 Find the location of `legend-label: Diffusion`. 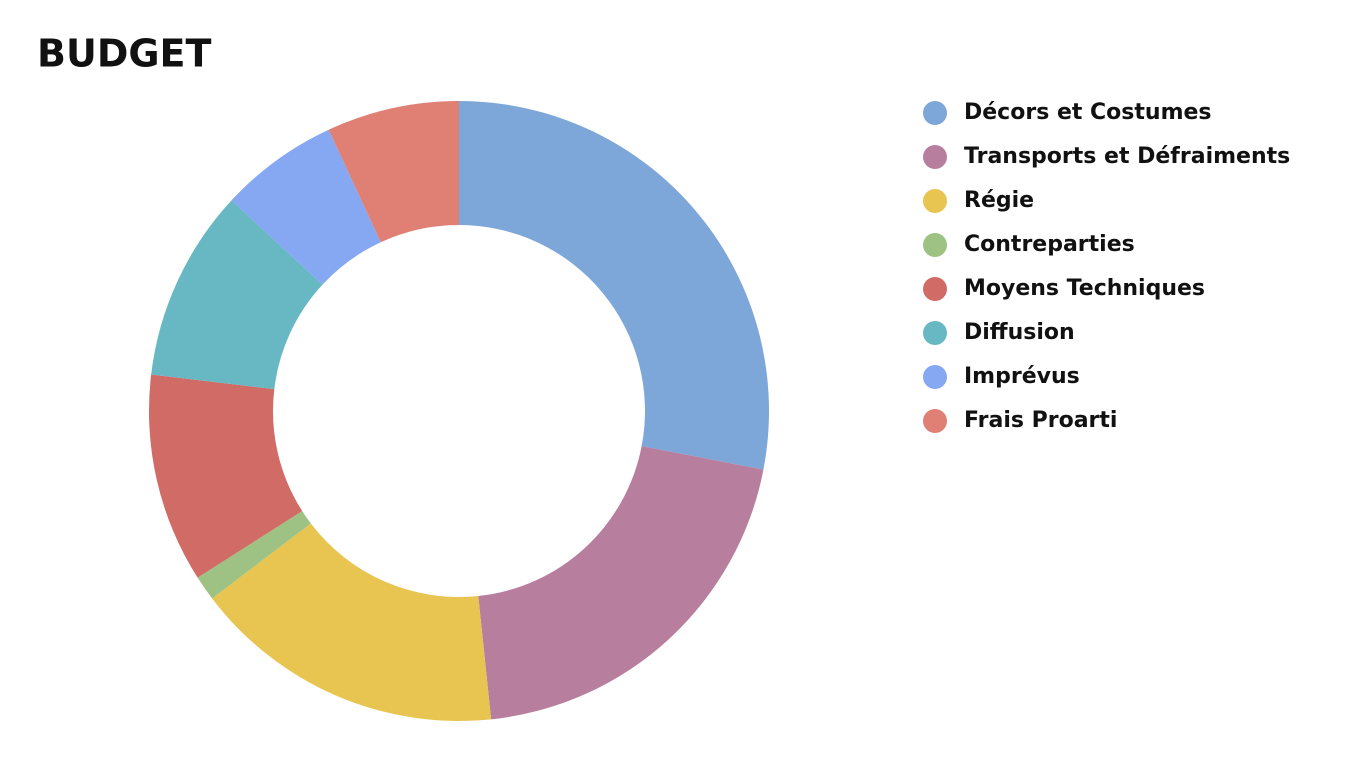

legend-label: Diffusion is located at coordinates (1019, 332).